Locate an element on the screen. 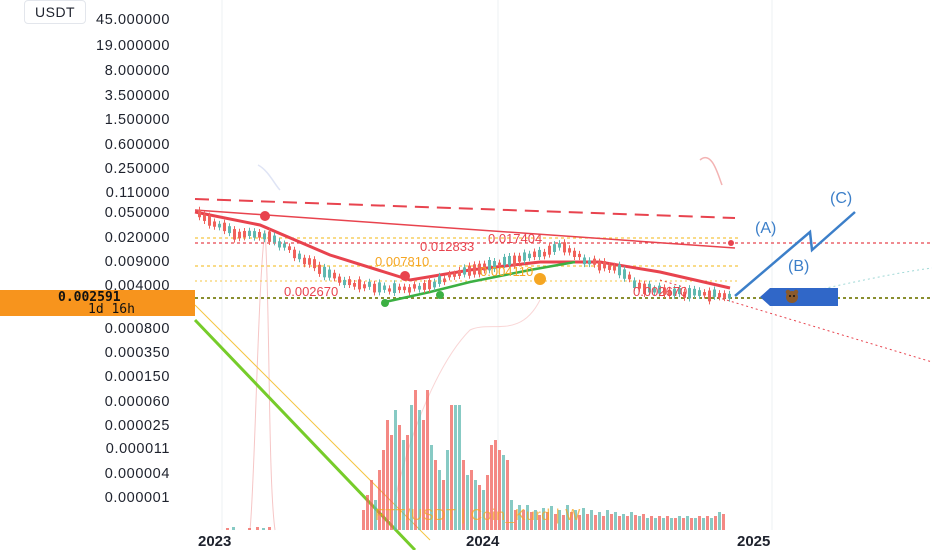 This screenshot has height=555, width=932. price-axis-label: 0.000800 is located at coordinates (137, 329).